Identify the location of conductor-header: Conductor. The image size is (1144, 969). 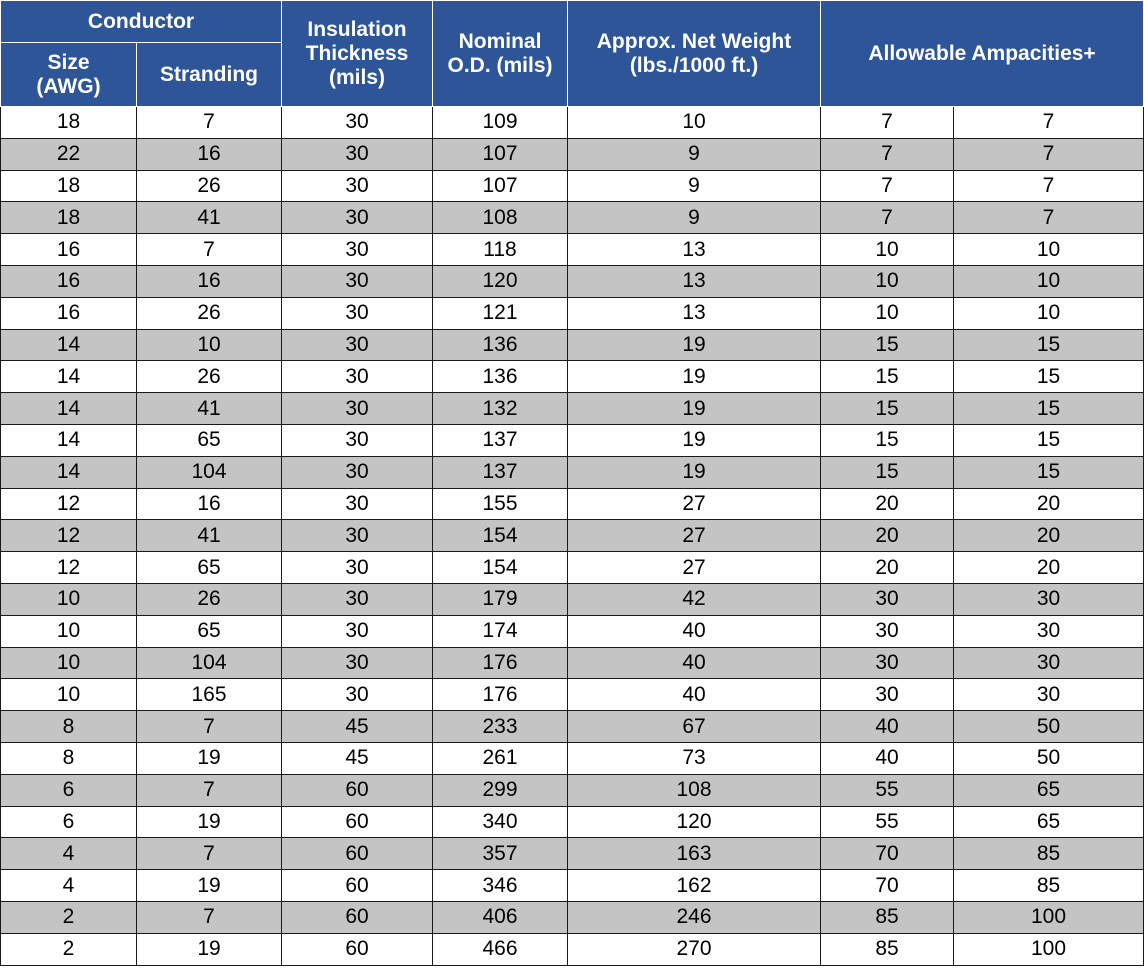
(141, 21).